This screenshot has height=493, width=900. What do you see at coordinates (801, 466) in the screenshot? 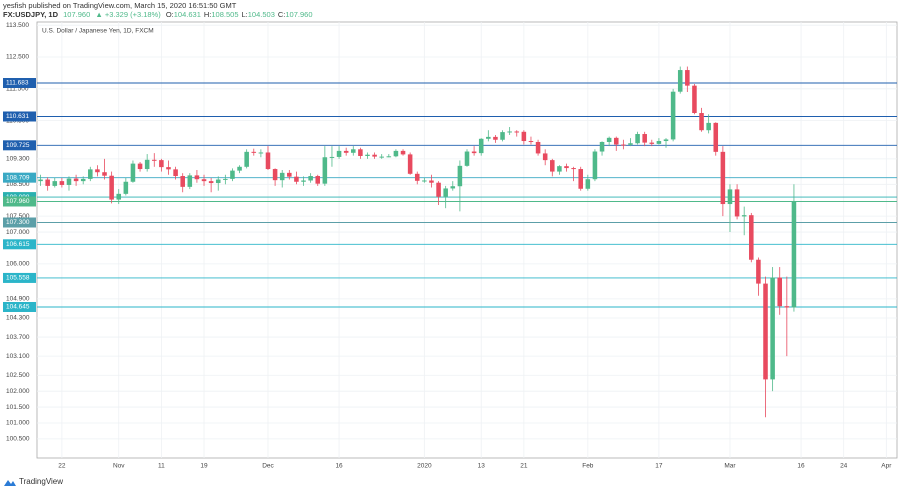
I see `x-tick-label: 16` at bounding box center [801, 466].